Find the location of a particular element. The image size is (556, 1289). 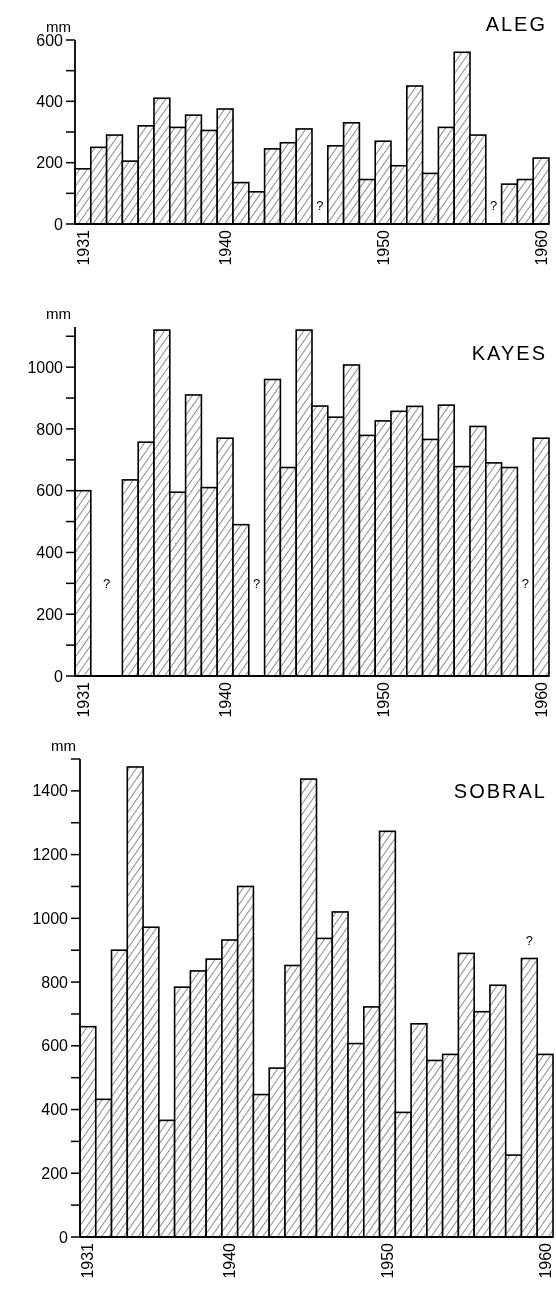

text: KAYES is located at coordinates (509, 353).